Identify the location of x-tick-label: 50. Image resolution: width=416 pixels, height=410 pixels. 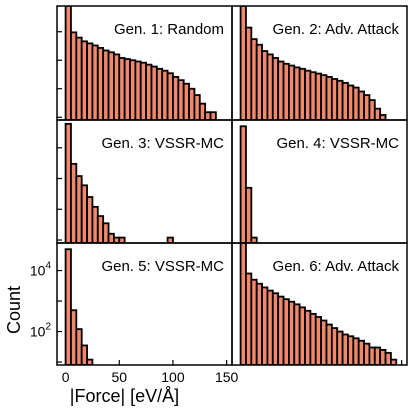
(119, 377).